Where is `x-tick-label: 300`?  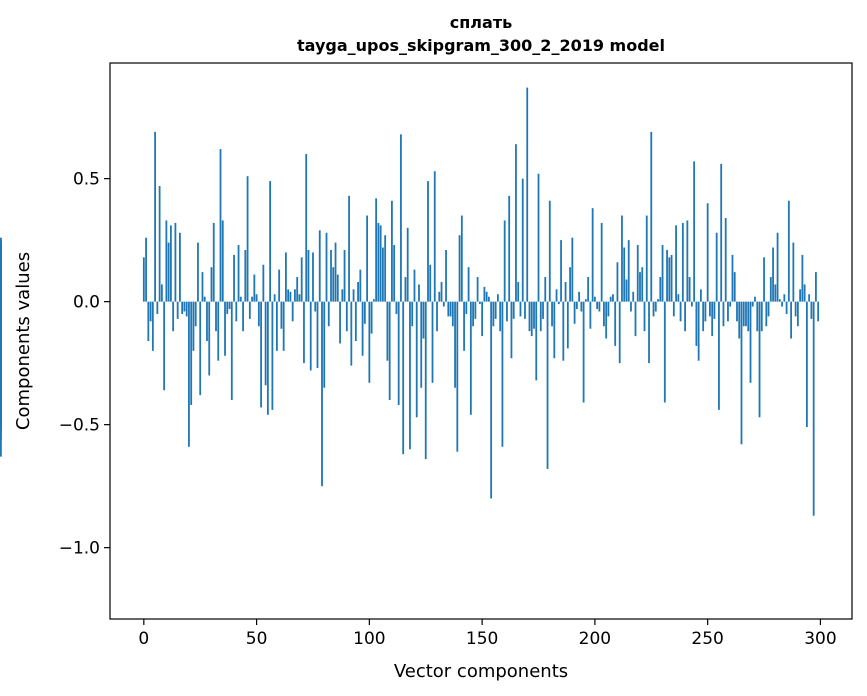 x-tick-label: 300 is located at coordinates (820, 639).